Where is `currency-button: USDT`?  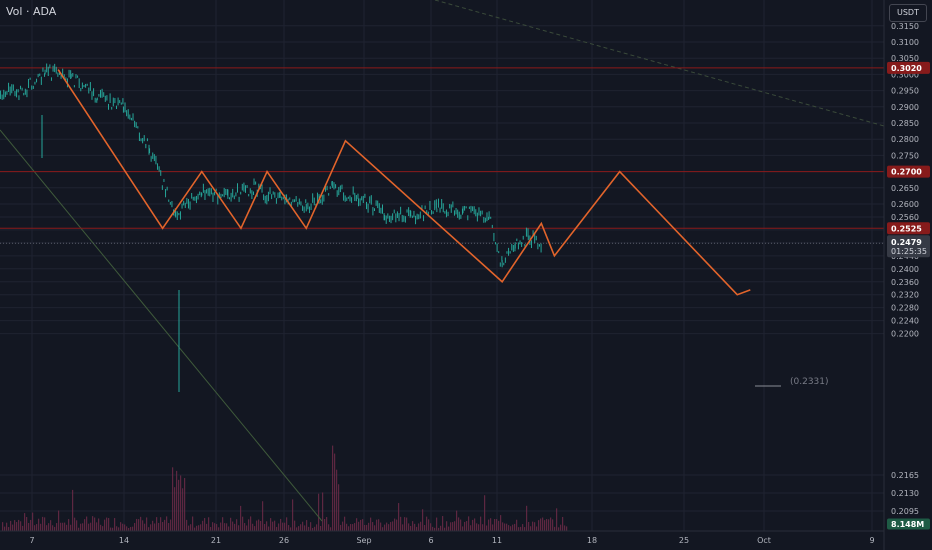 currency-button: USDT is located at coordinates (908, 13).